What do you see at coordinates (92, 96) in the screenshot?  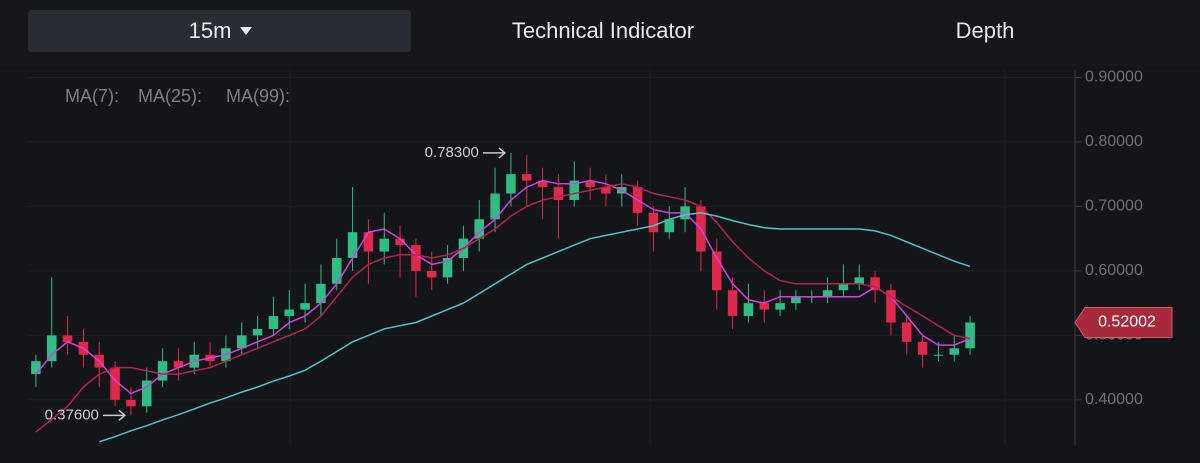 I see `legend-entry: MA(7):` at bounding box center [92, 96].